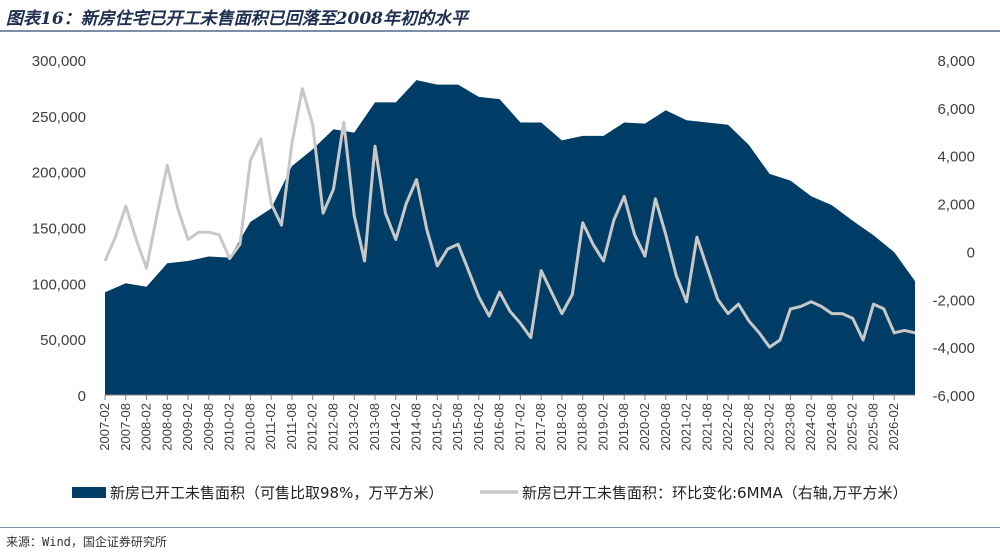 This screenshot has height=554, width=1000. What do you see at coordinates (478, 427) in the screenshot?
I see `x-tick-label: 2016-02` at bounding box center [478, 427].